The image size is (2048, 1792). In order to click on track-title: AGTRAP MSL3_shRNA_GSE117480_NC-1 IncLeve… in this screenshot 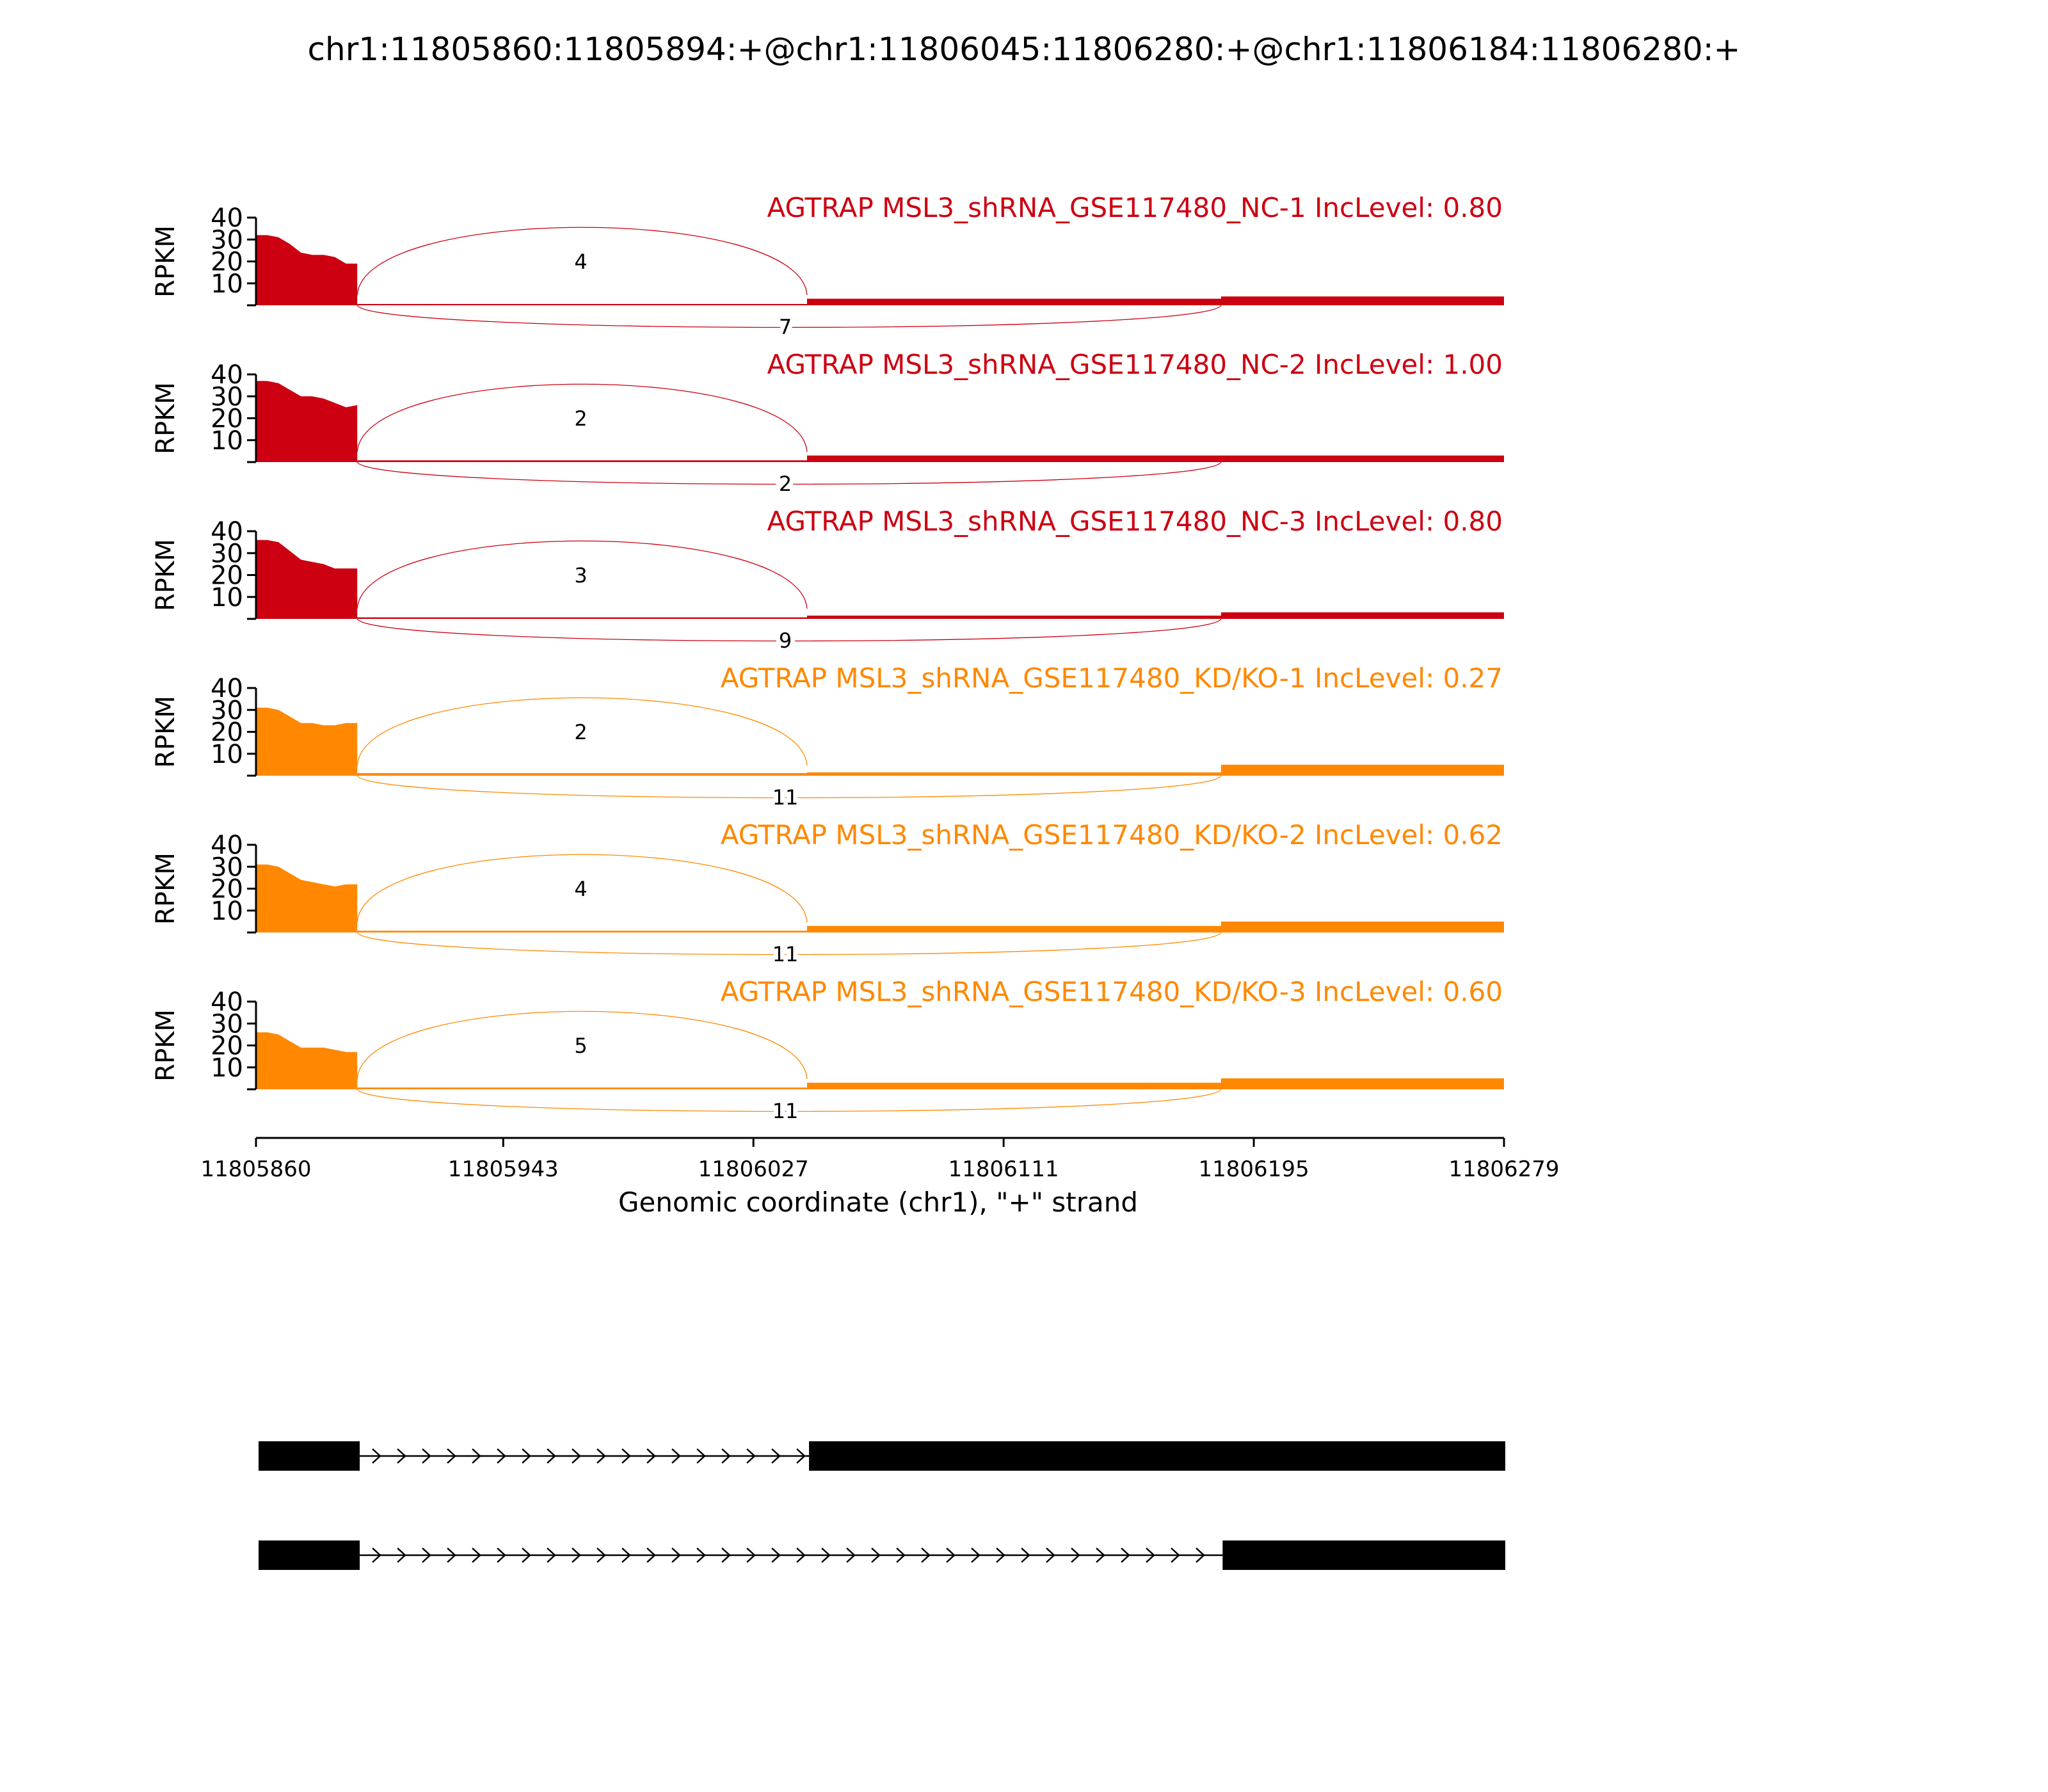, I will do `click(1135, 207)`.